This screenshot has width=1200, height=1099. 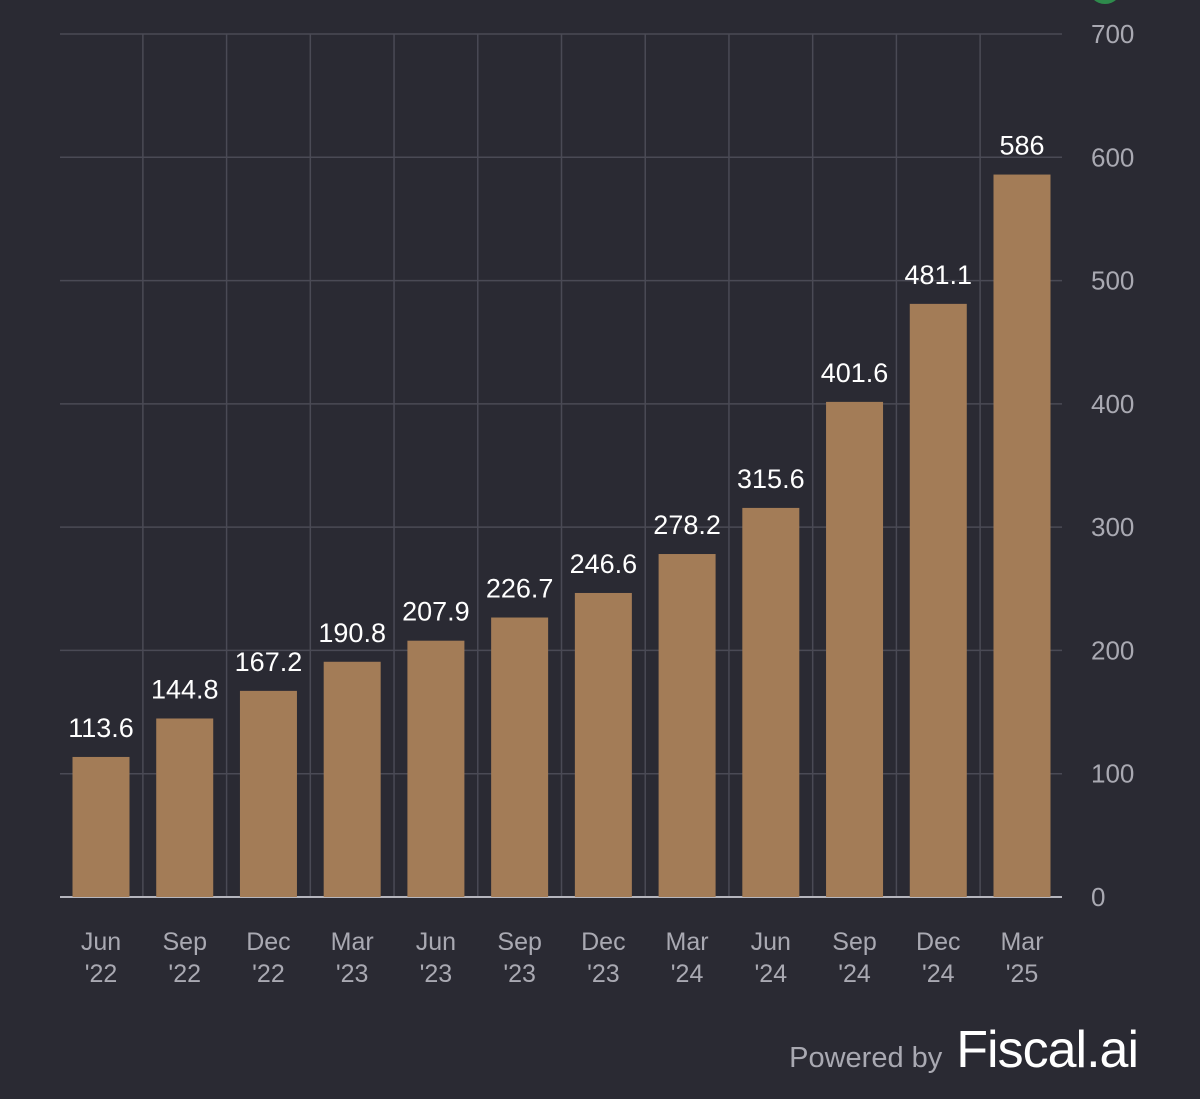 I want to click on bar-value-label: 481.1, so click(x=938, y=275).